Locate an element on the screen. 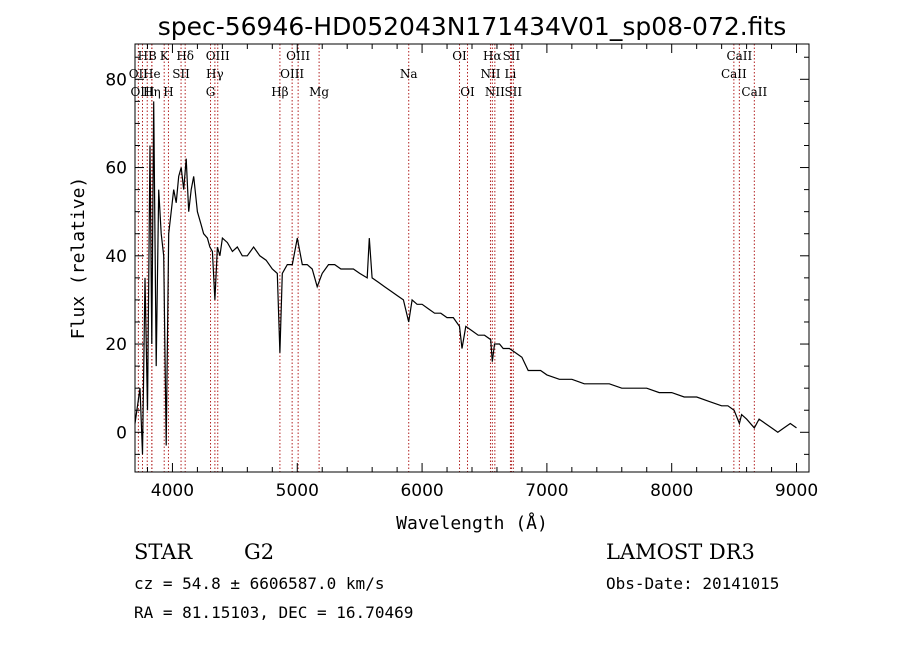 The width and height of the screenshot is (900, 649). y-tick-label: 60 is located at coordinates (116, 169).